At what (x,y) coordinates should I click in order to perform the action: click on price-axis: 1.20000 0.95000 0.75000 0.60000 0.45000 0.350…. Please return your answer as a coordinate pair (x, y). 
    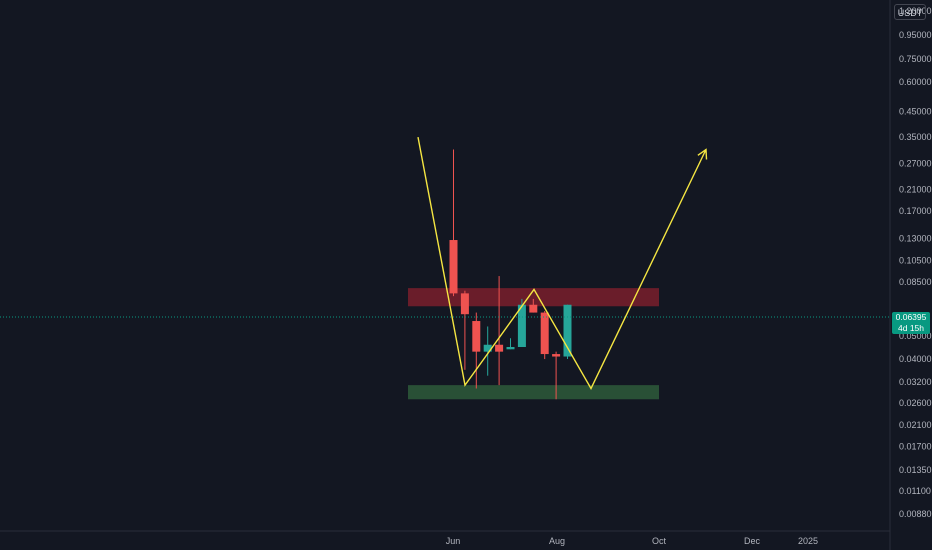
    Looking at the image, I should click on (915, 262).